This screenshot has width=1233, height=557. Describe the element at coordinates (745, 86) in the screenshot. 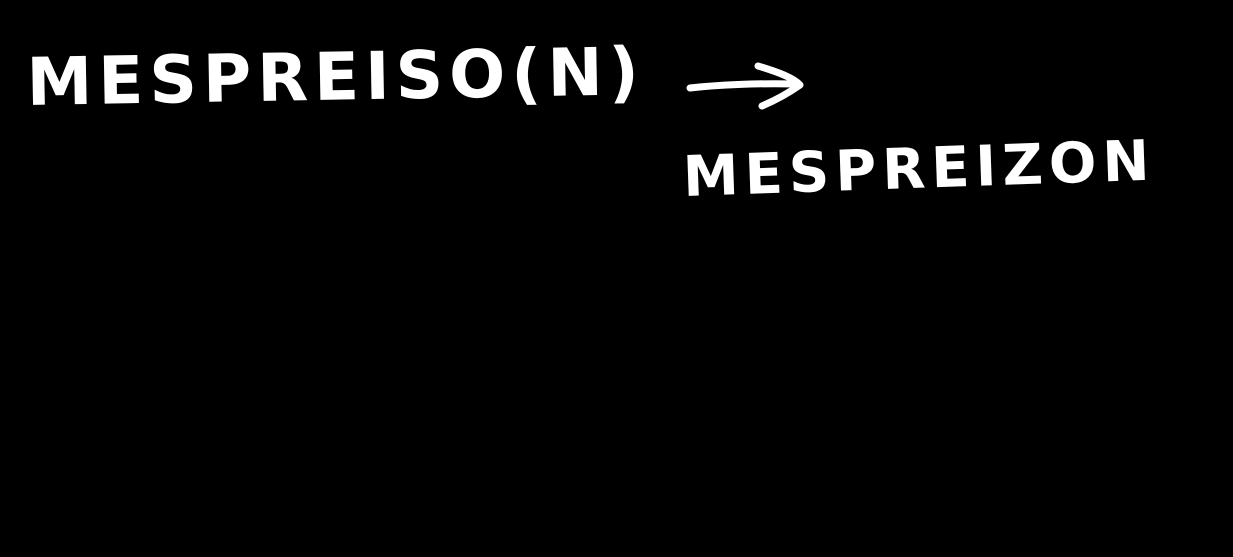

I see `right-arrow-icon` at that location.